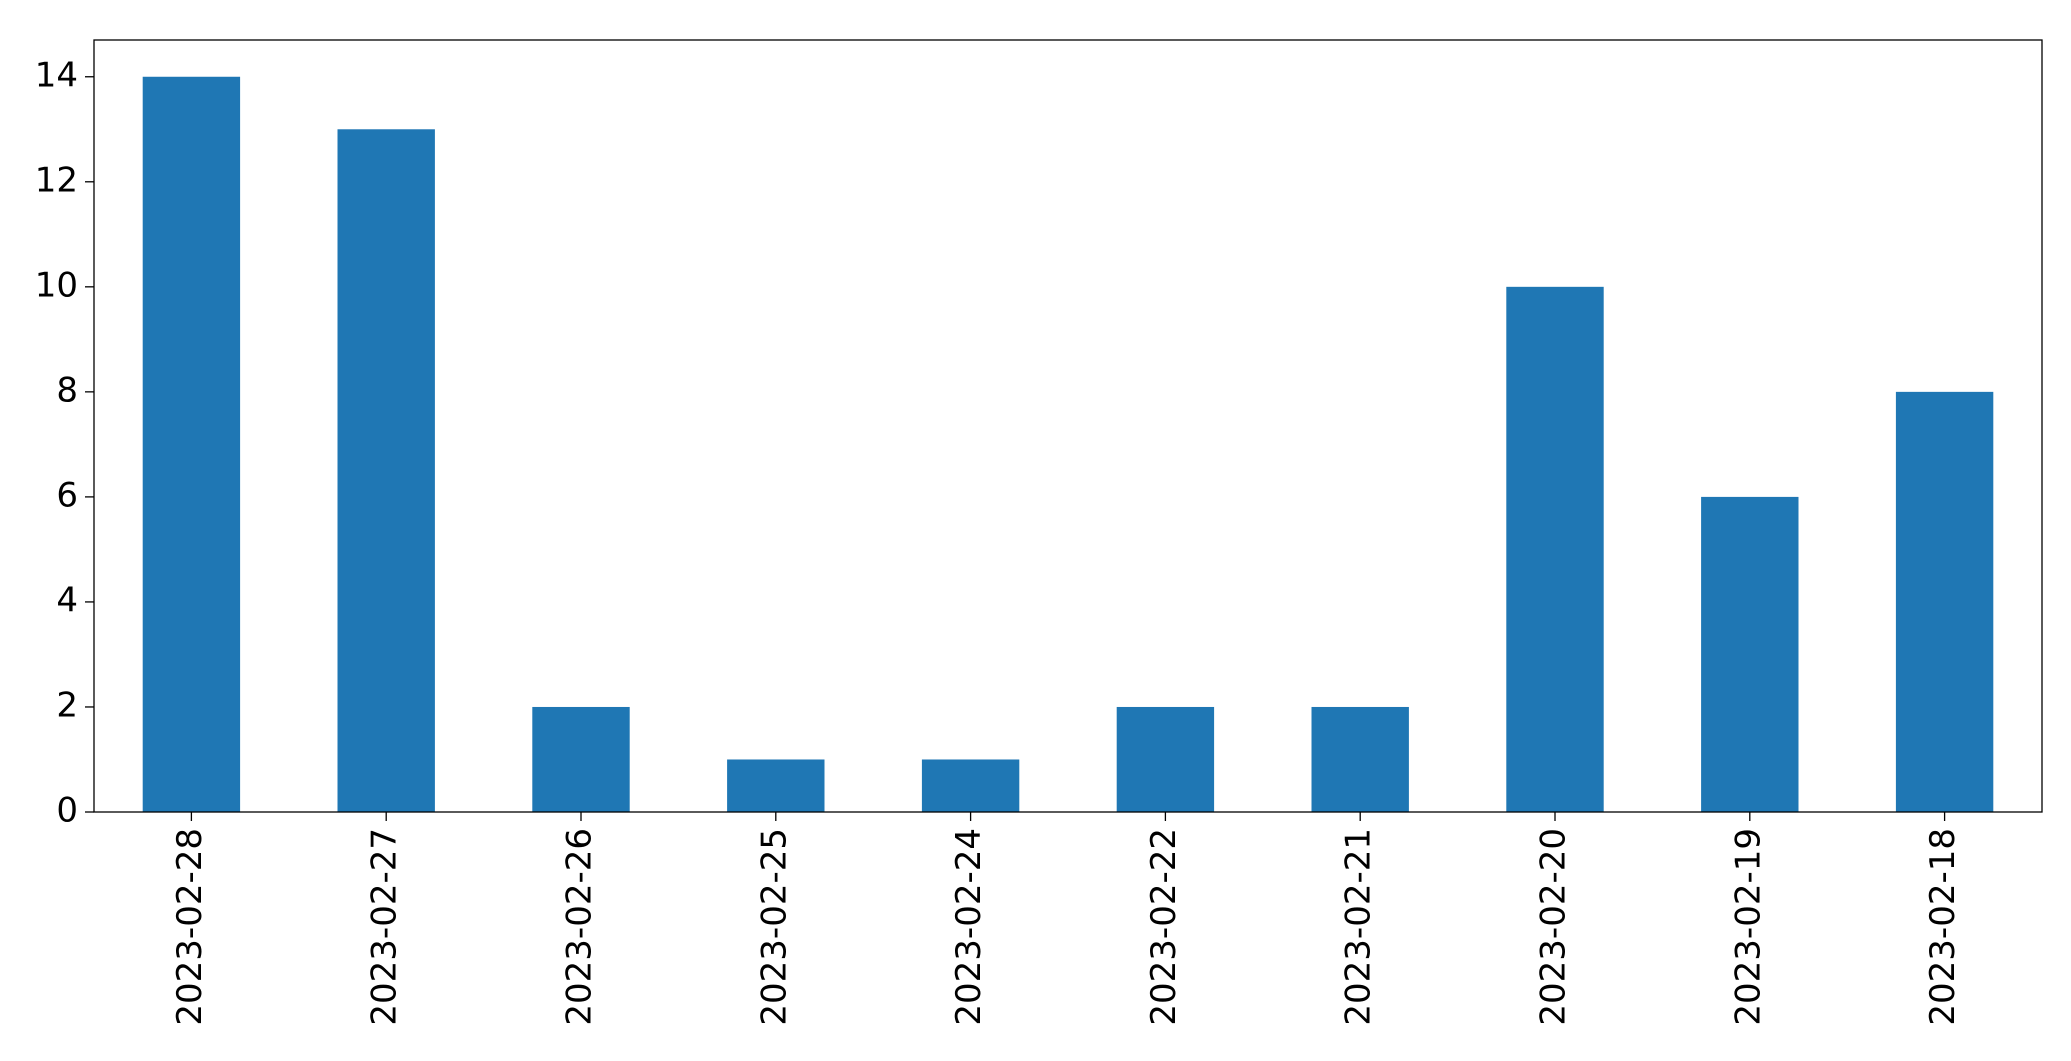 Image resolution: width=2071 pixels, height=1061 pixels. Describe the element at coordinates (774, 927) in the screenshot. I see `x-tick-label: 2023-02-25` at that location.